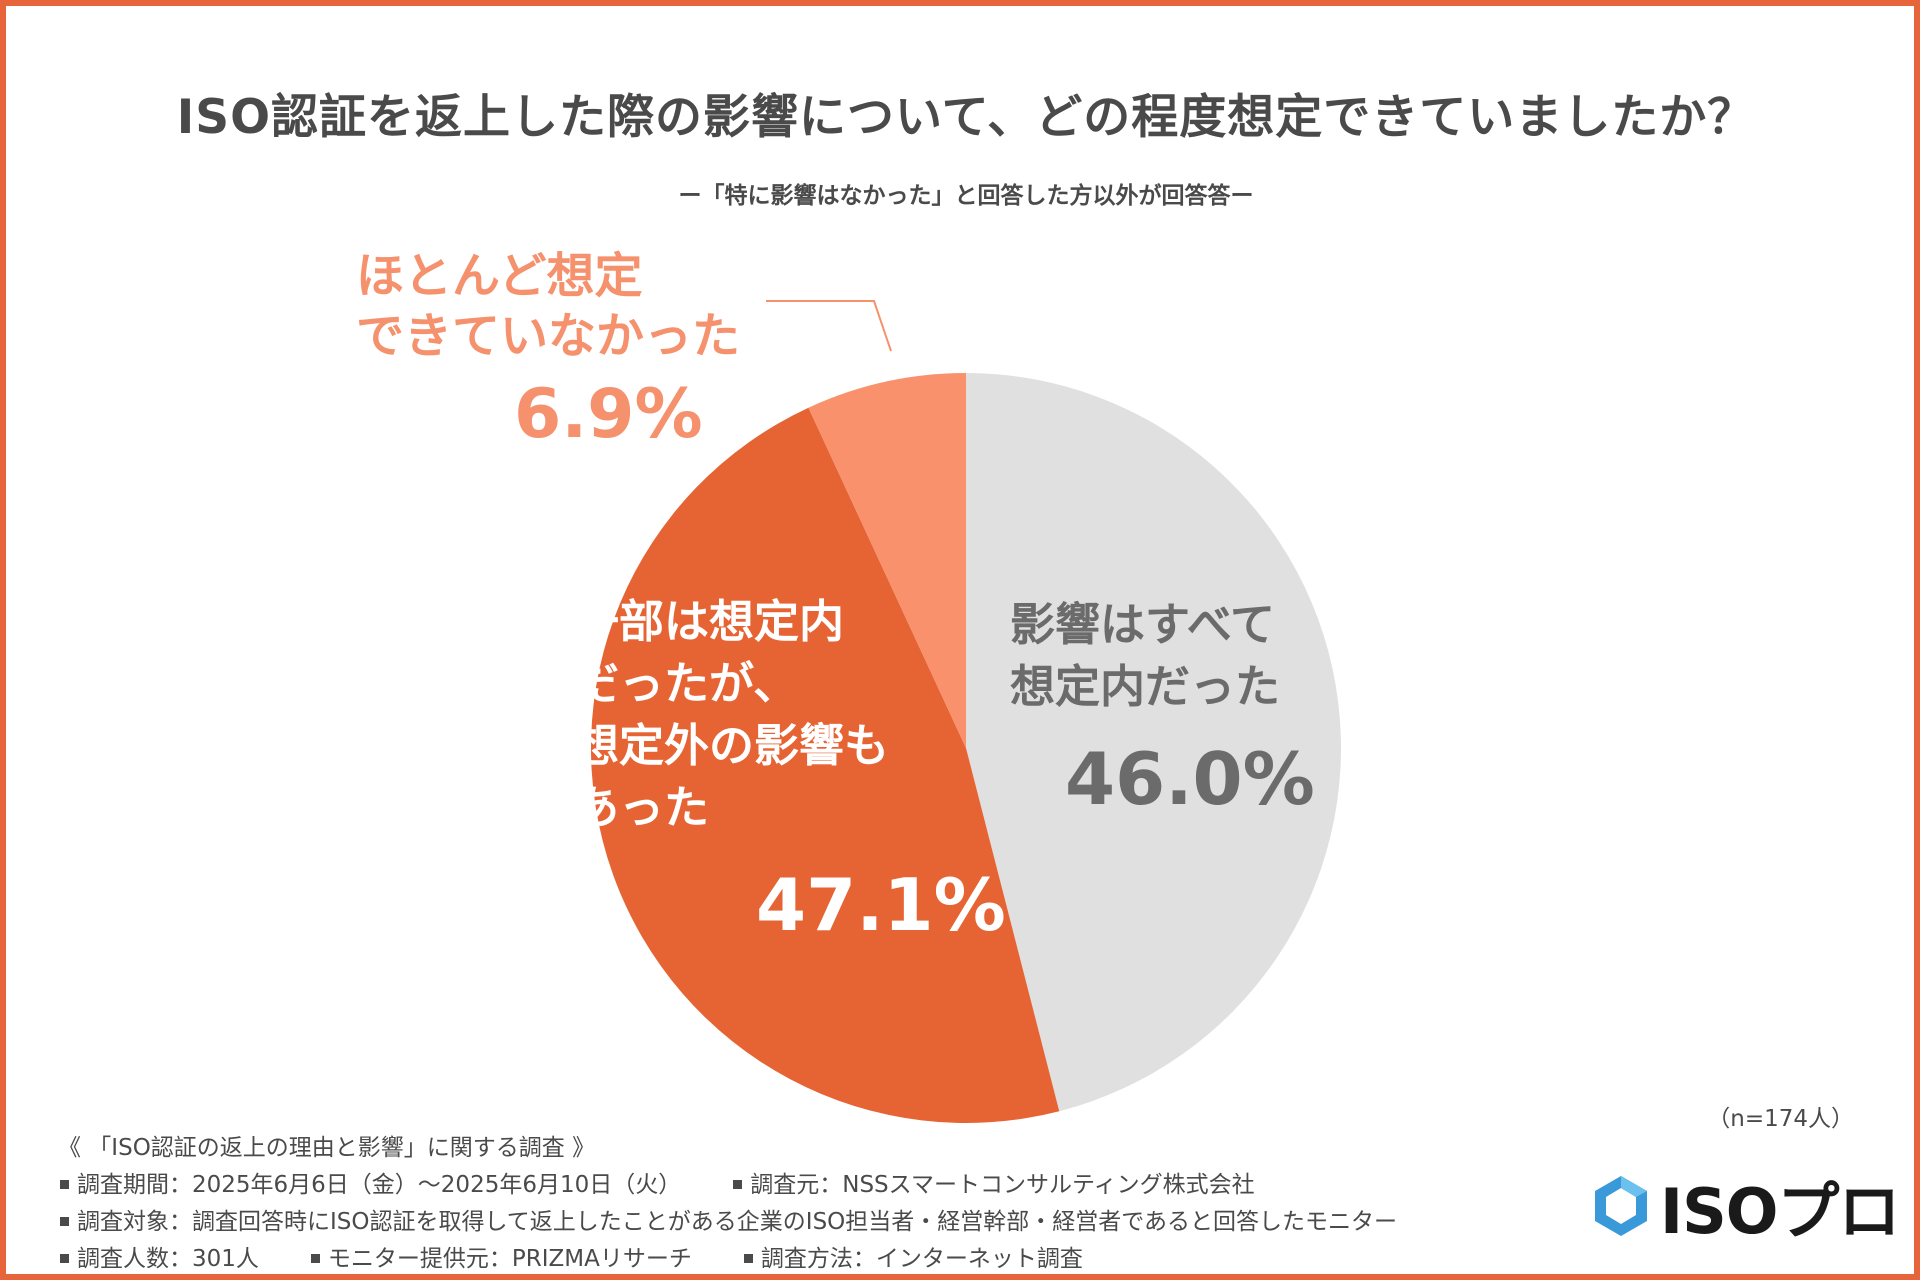 This screenshot has width=1920, height=1286. What do you see at coordinates (642, 808) in the screenshot?
I see `label-partially-line4: あった` at bounding box center [642, 808].